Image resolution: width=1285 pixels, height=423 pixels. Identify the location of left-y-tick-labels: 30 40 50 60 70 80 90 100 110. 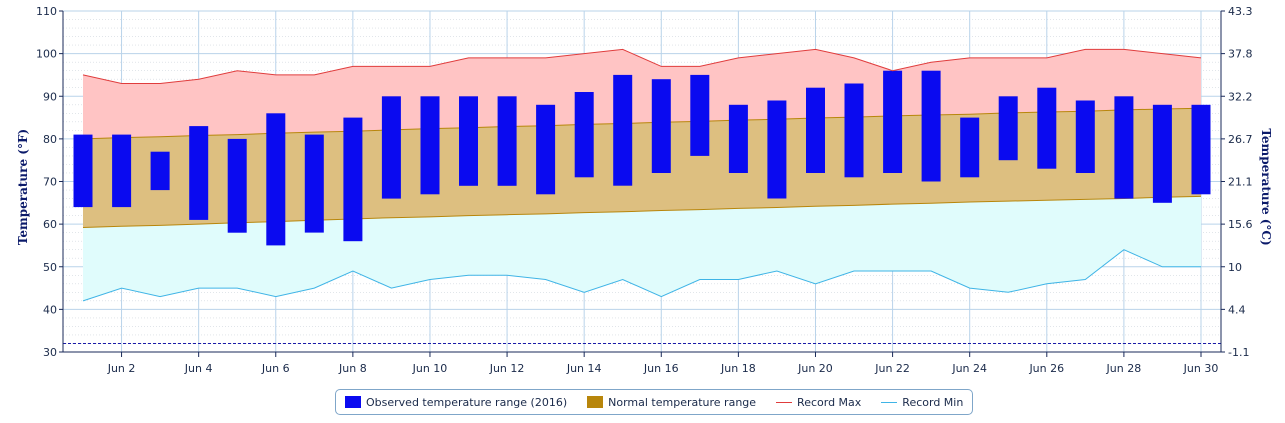
(46, 182).